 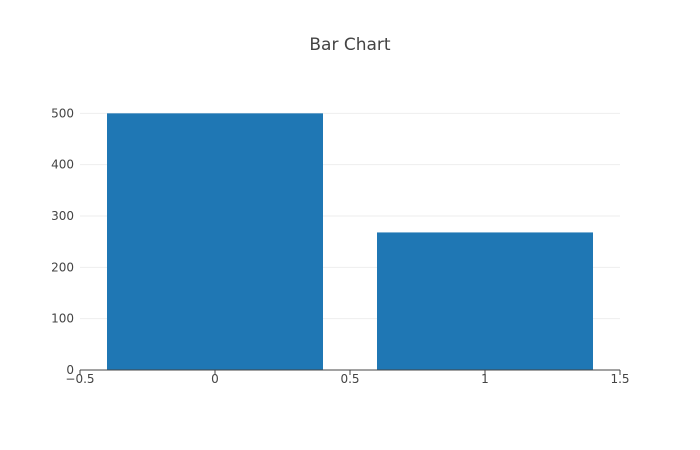 What do you see at coordinates (485, 379) in the screenshot?
I see `x-tick-label: 1` at bounding box center [485, 379].